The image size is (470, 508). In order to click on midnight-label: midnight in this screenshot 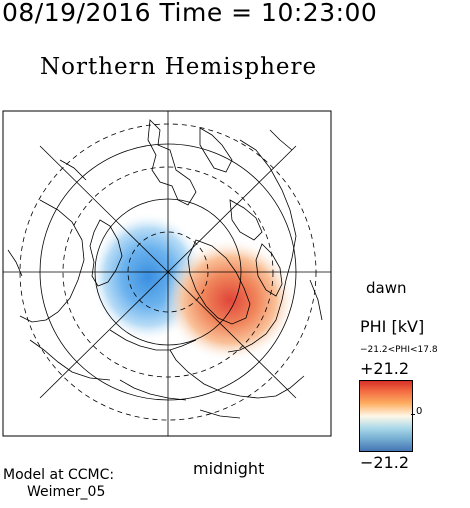, I will do `click(229, 468)`.